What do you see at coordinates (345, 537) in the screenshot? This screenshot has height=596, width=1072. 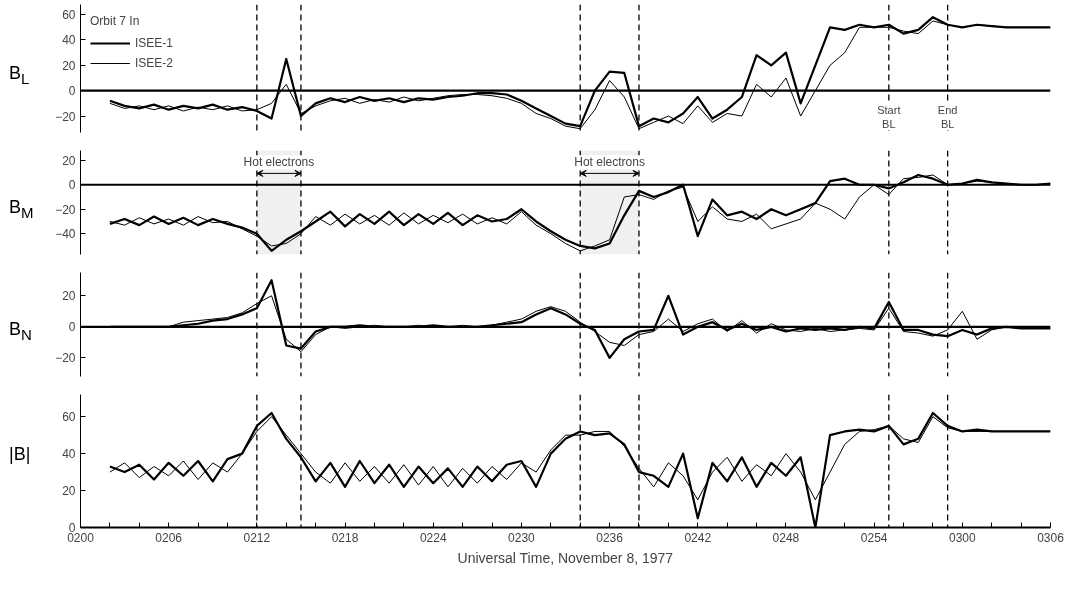 I see `x-tick-label: 0218` at bounding box center [345, 537].